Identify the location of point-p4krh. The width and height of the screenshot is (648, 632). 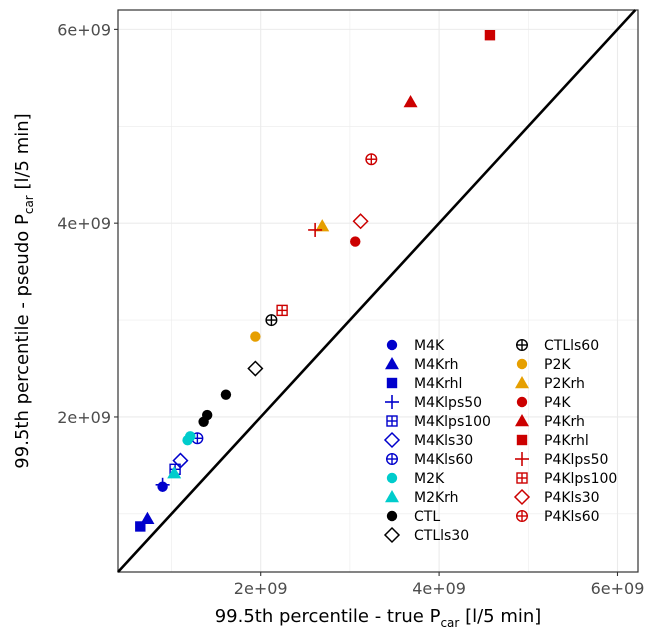
(410, 101).